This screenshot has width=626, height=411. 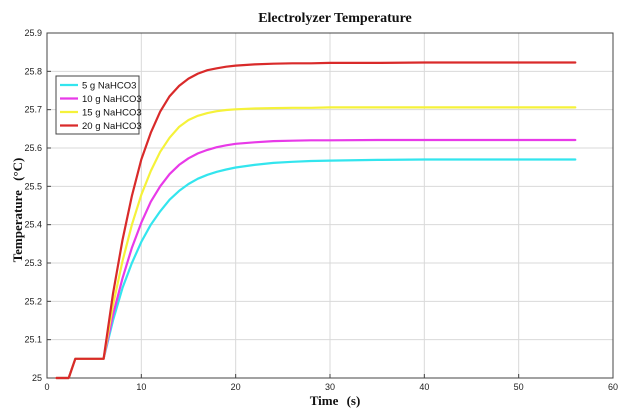 I want to click on y-tick-label: 25.7, so click(x=33, y=110).